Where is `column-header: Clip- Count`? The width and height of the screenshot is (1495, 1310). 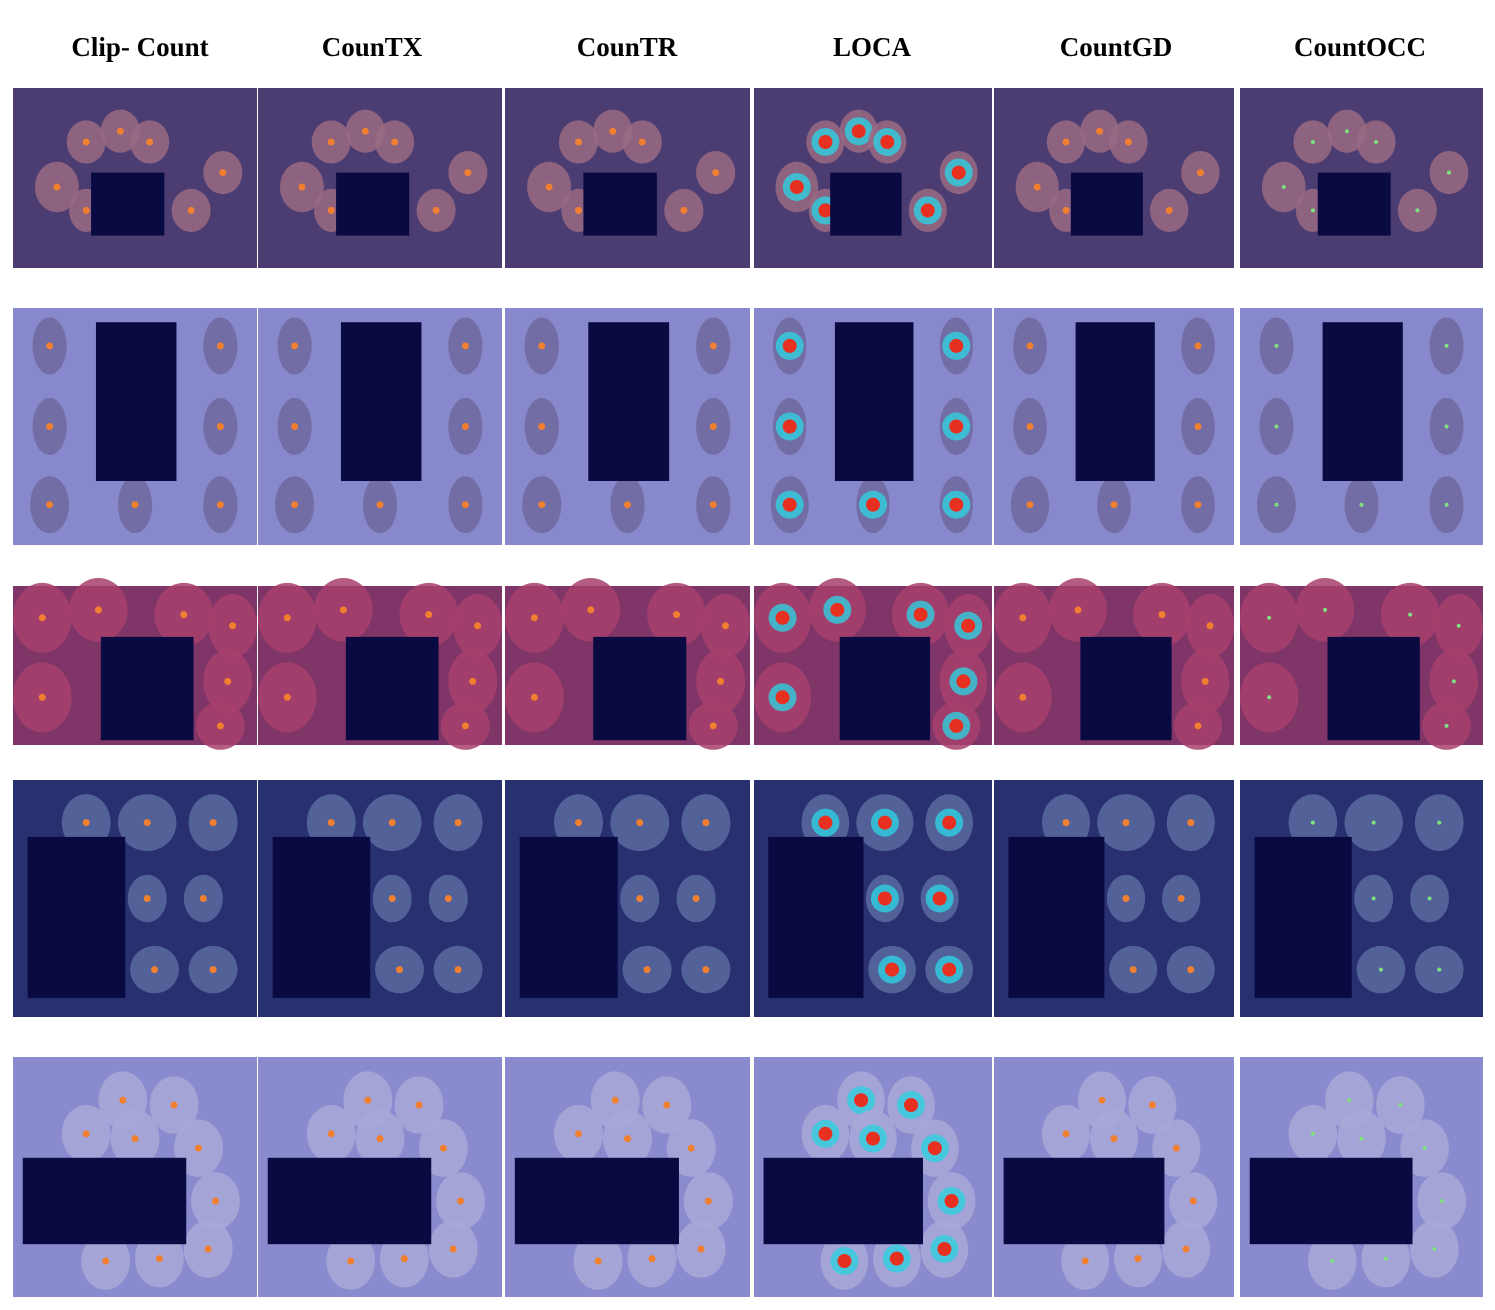
column-header: Clip- Count is located at coordinates (139, 47).